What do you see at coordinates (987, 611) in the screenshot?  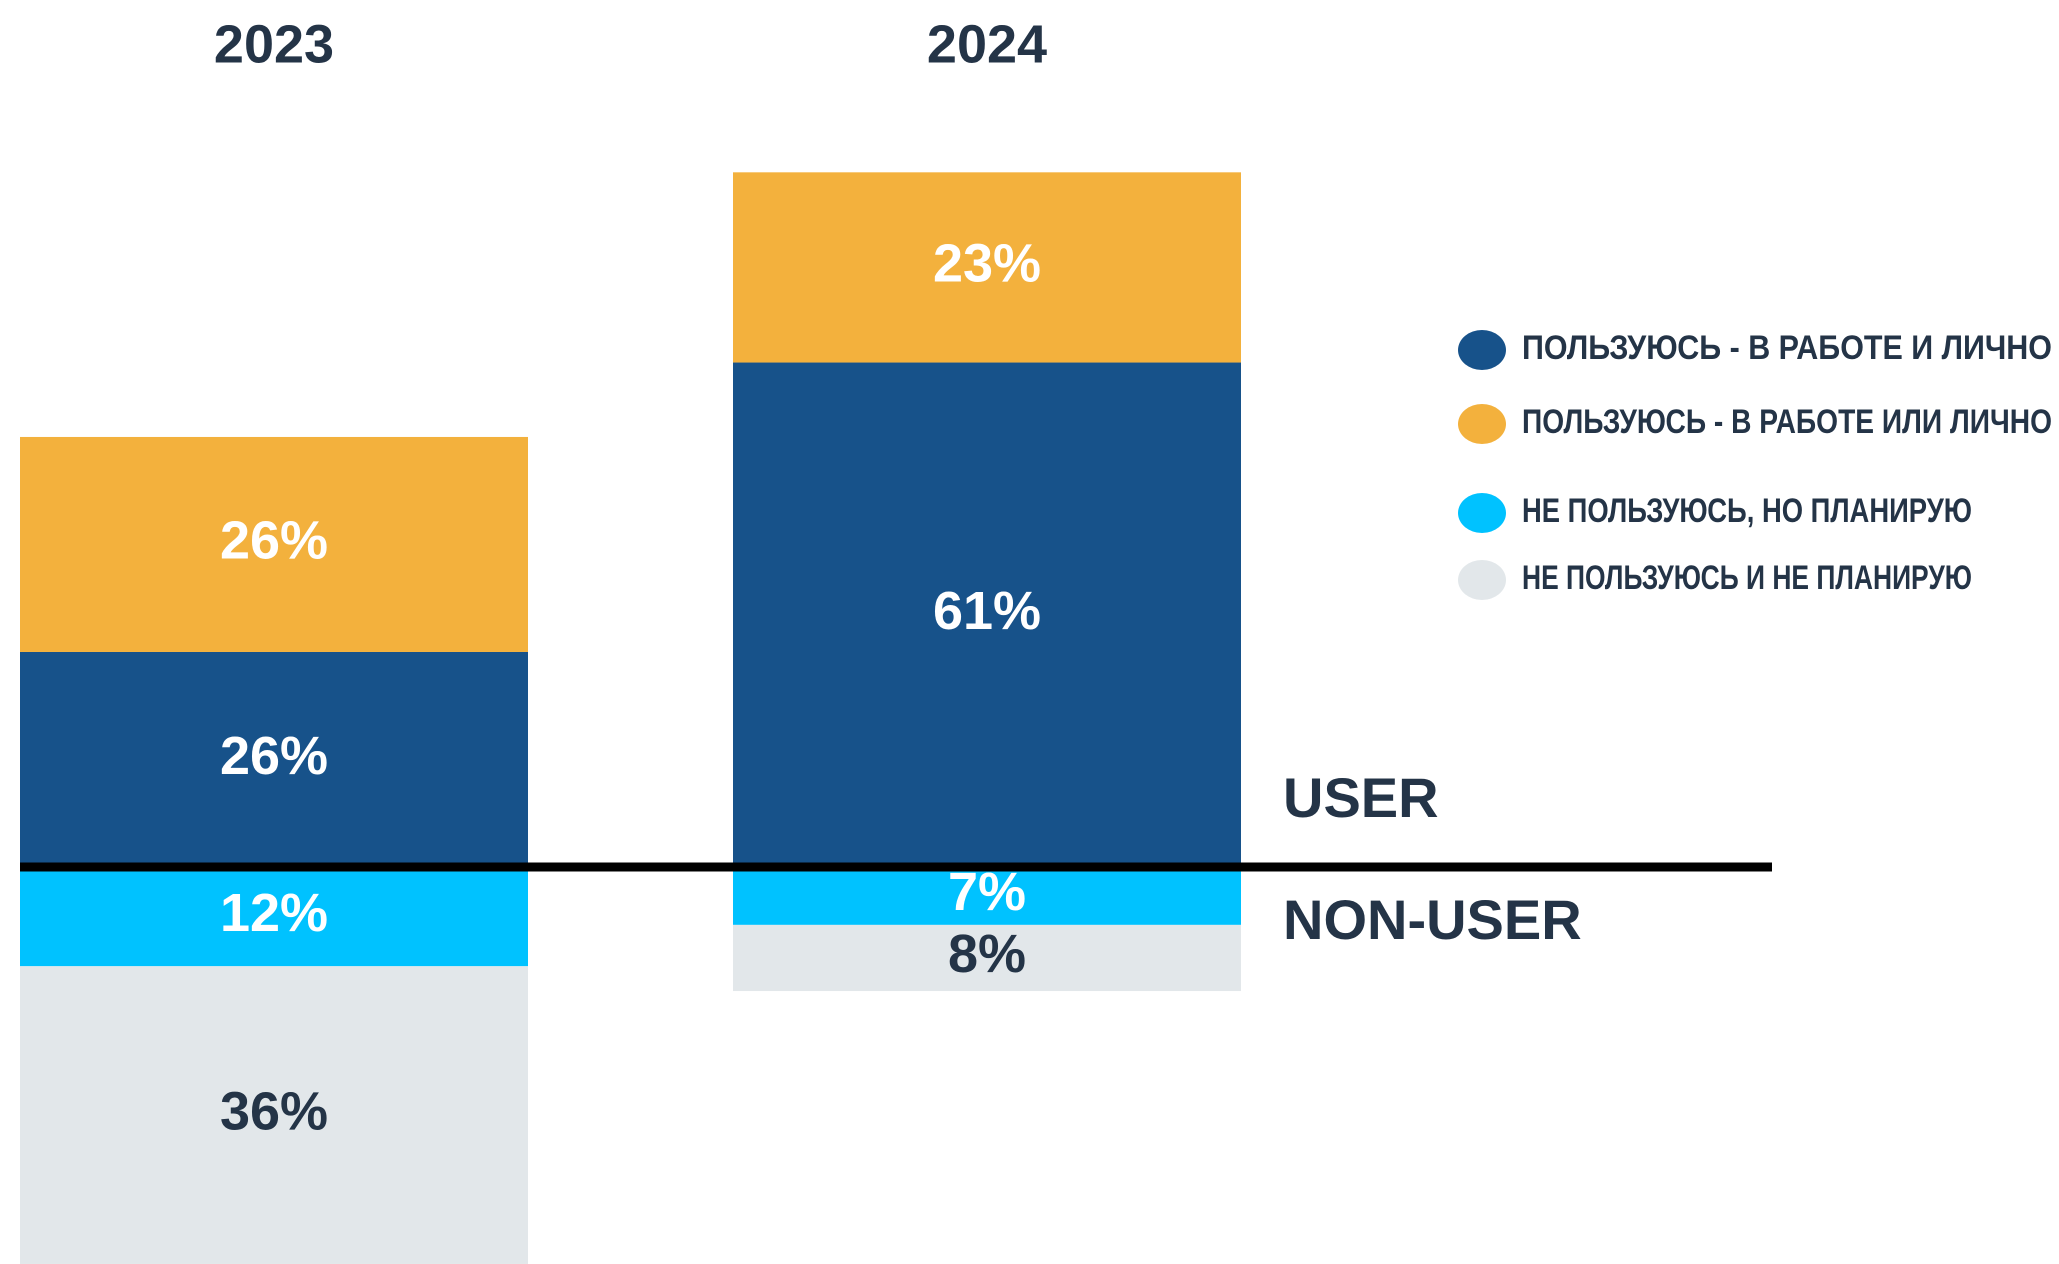 I see `value-label: 61%` at bounding box center [987, 611].